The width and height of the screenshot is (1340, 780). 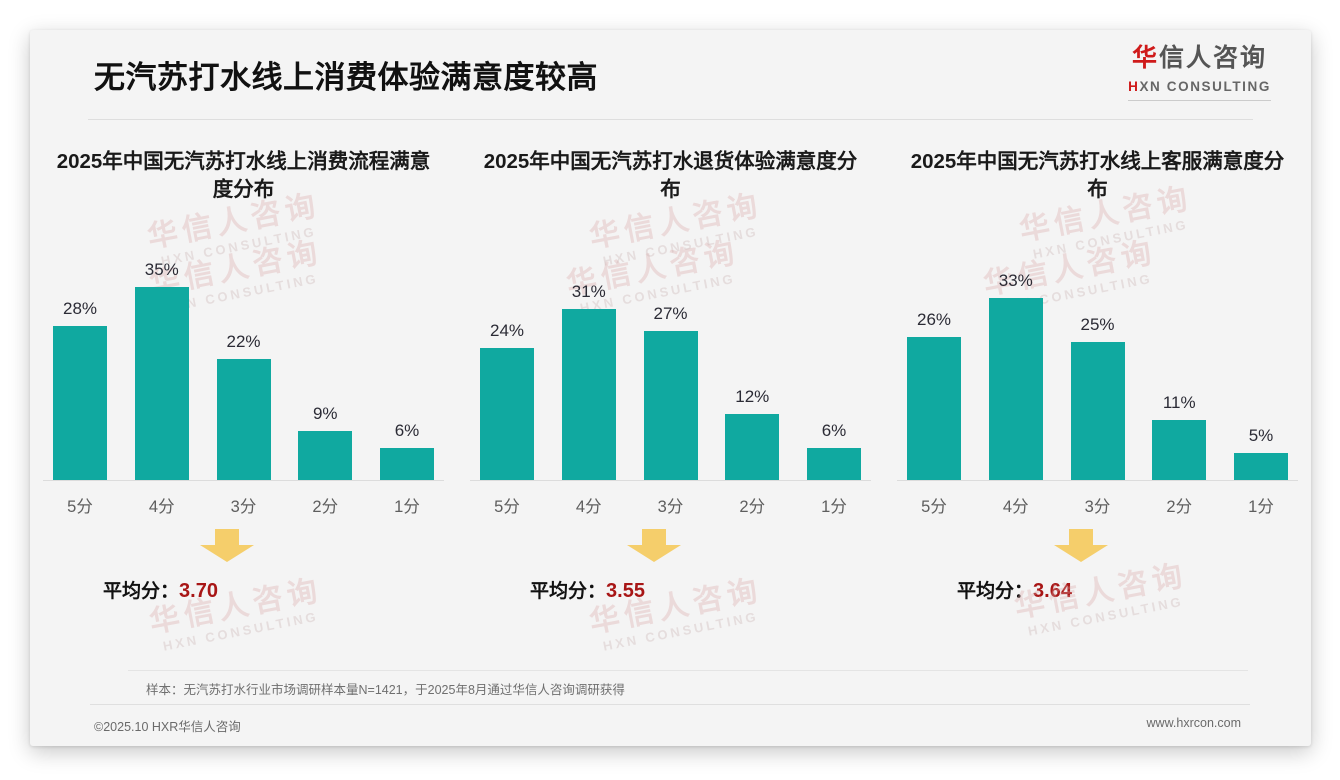 What do you see at coordinates (1179, 355) in the screenshot?
I see `bar-slot: 11%` at bounding box center [1179, 355].